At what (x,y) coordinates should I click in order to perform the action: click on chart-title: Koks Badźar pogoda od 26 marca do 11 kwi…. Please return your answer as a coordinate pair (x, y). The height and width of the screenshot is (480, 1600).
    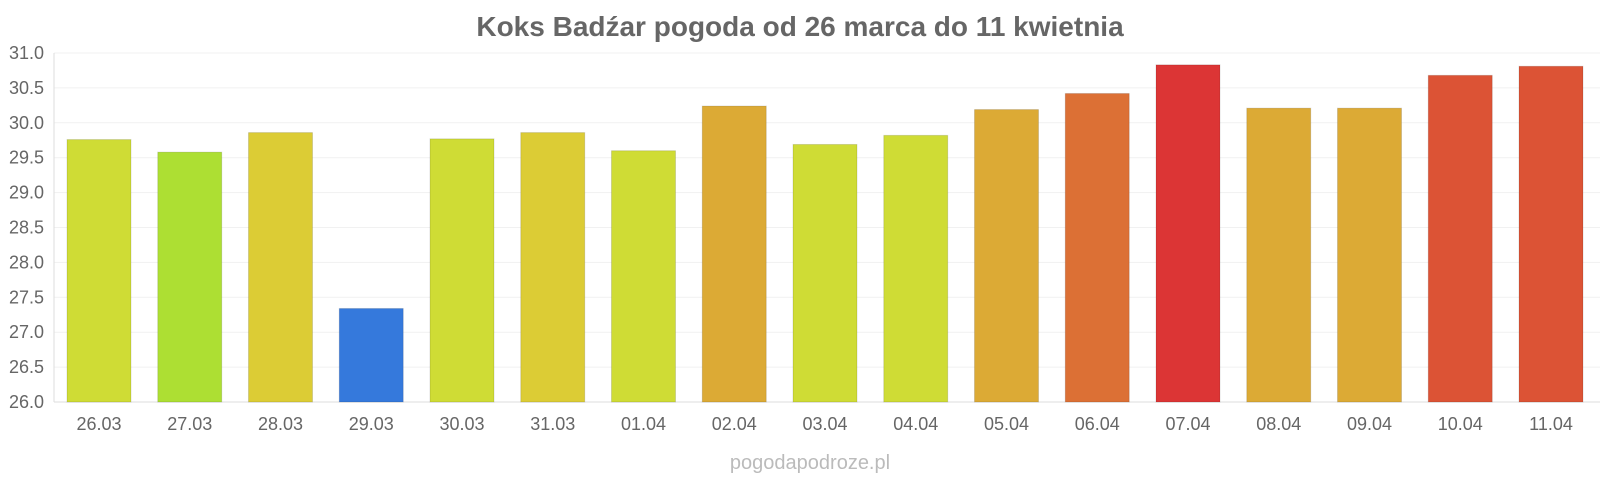
    Looking at the image, I should click on (800, 26).